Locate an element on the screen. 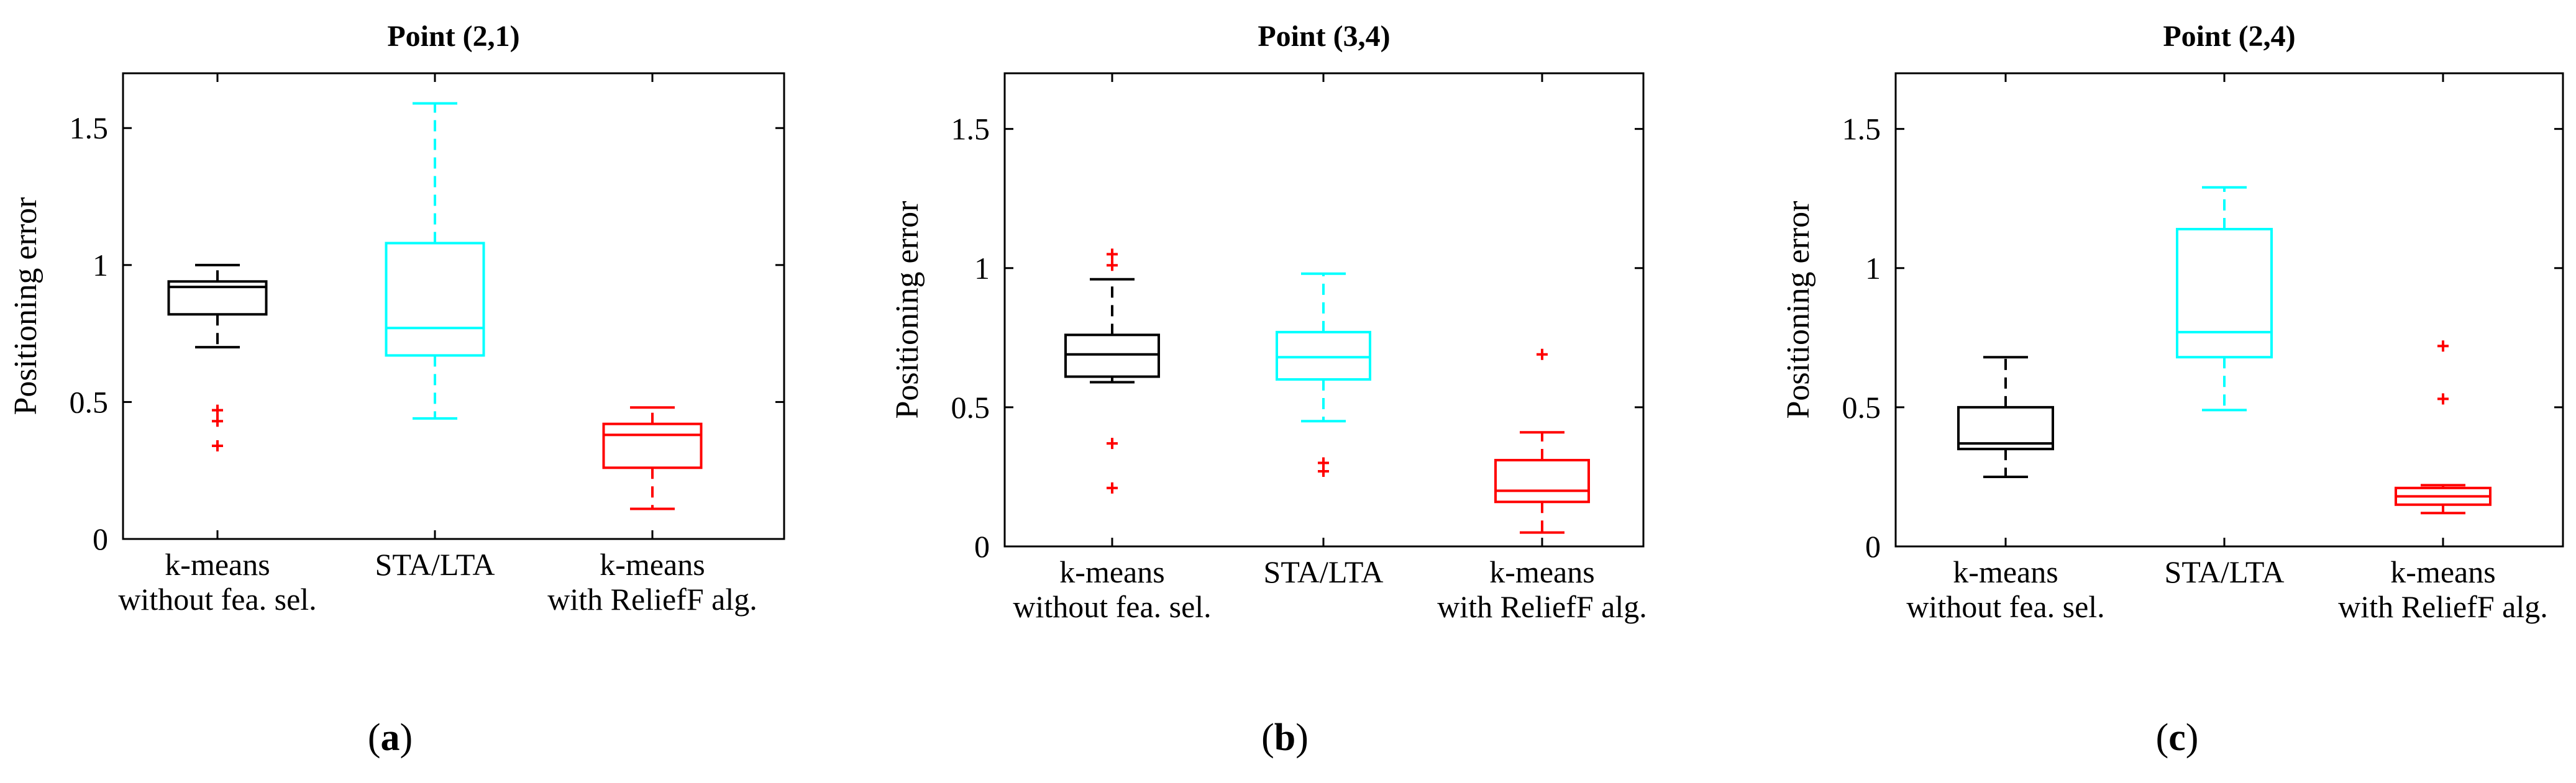 Image resolution: width=2576 pixels, height=783 pixels. chart-title: Point (2,1) is located at coordinates (453, 36).